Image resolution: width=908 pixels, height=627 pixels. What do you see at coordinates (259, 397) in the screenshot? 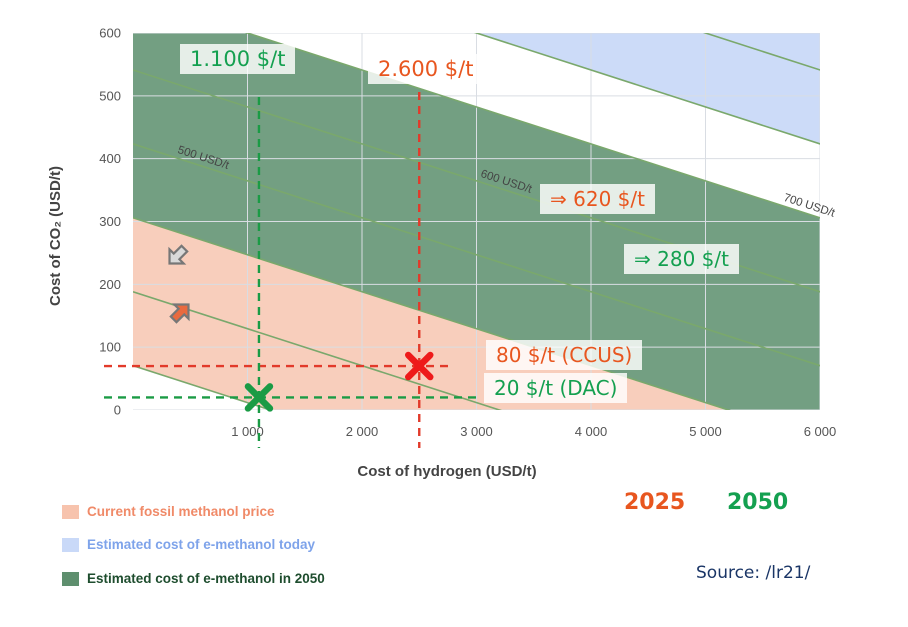
I see `point-2050-marker` at bounding box center [259, 397].